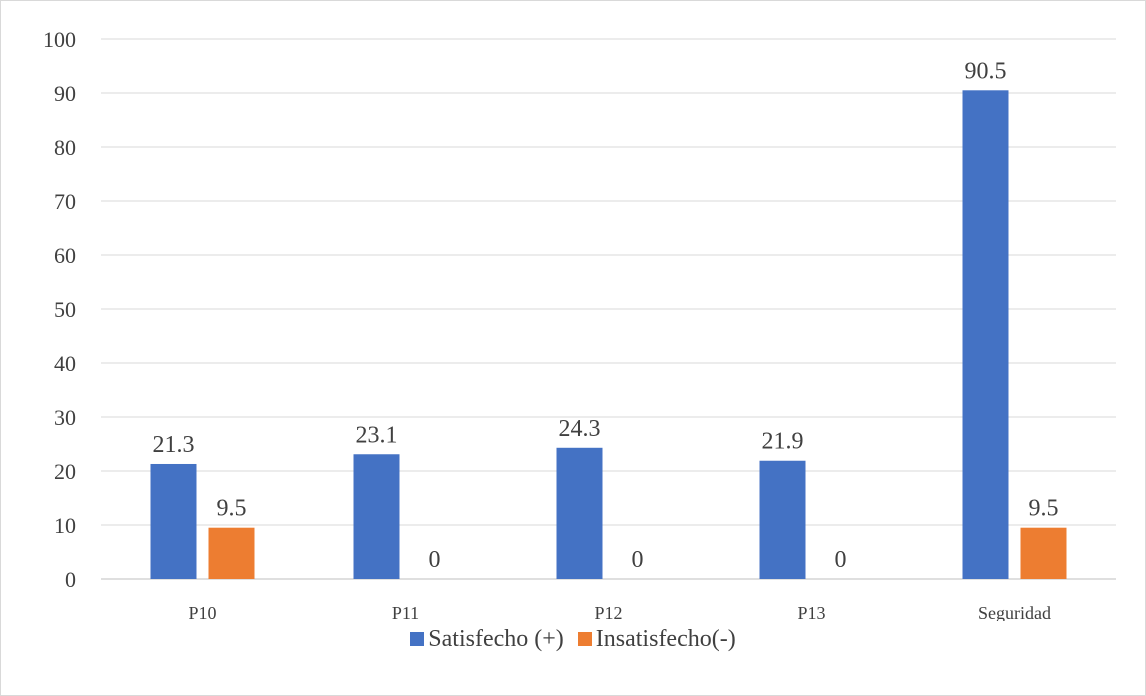 The height and width of the screenshot is (696, 1146). What do you see at coordinates (638, 560) in the screenshot?
I see `data-label-p12-series-1: 0` at bounding box center [638, 560].